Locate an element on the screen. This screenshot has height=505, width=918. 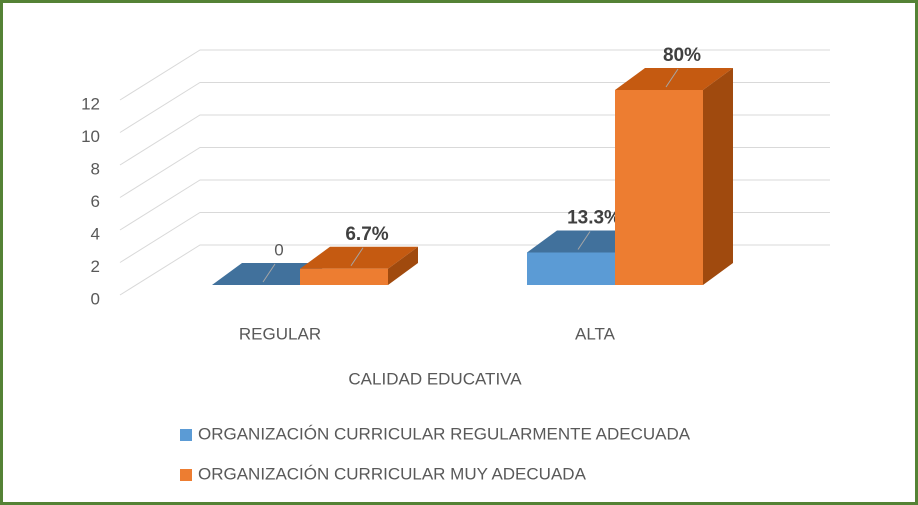
y-tick-label: 2 is located at coordinates (95, 266).